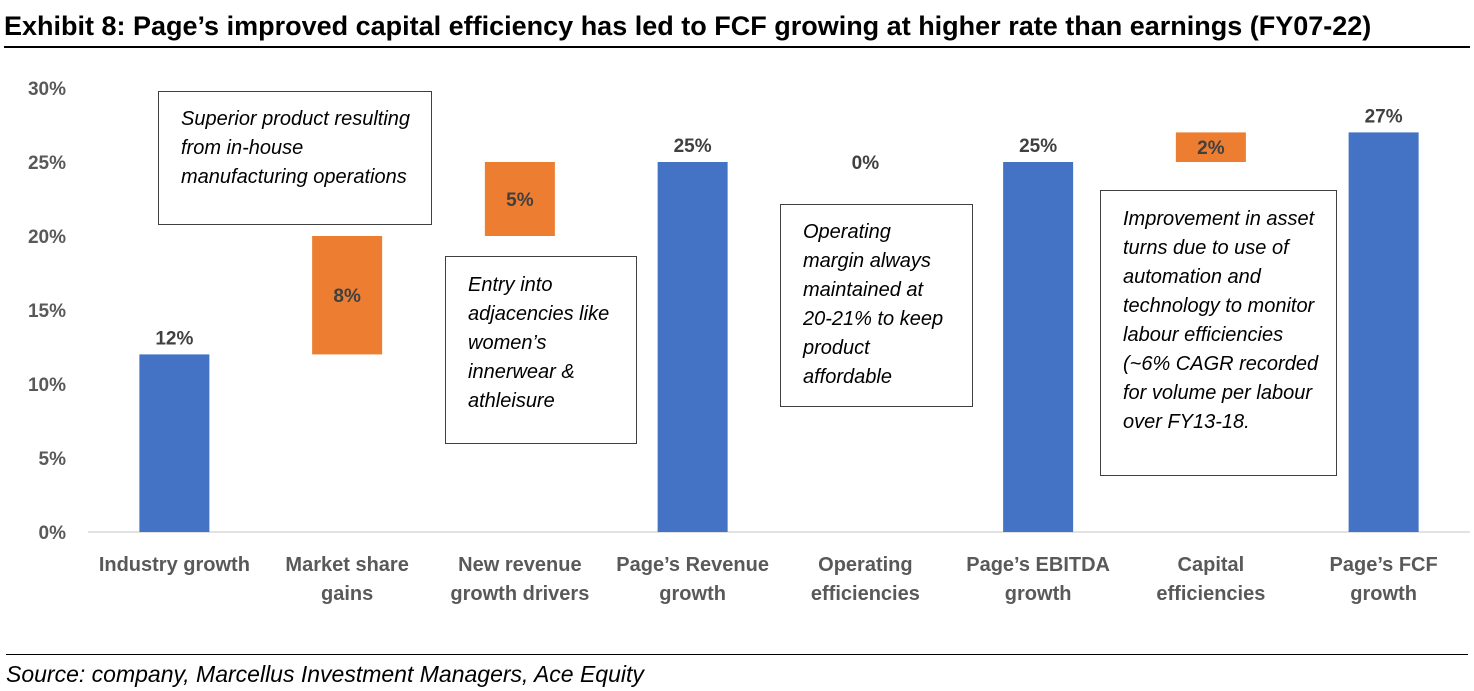 The height and width of the screenshot is (691, 1474). Describe the element at coordinates (47, 385) in the screenshot. I see `y-tick-label: 10%` at that location.